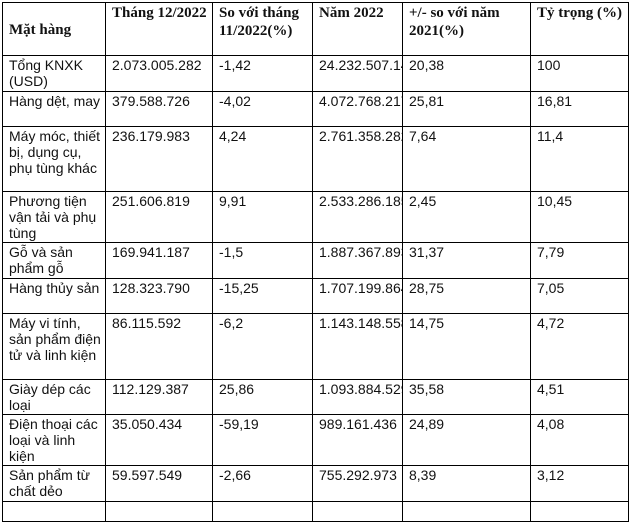 This screenshot has height=522, width=629. I want to click on value-cell: 4,72, so click(579, 346).